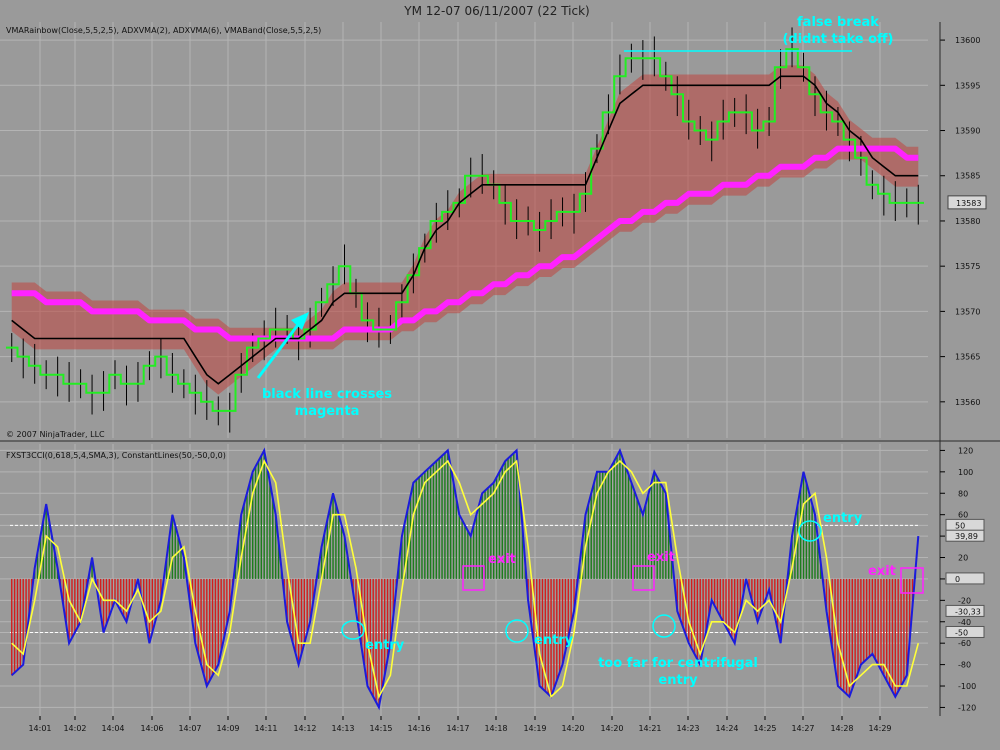 This screenshot has height=750, width=1000. I want to click on cci-axis-label: 20, so click(963, 558).